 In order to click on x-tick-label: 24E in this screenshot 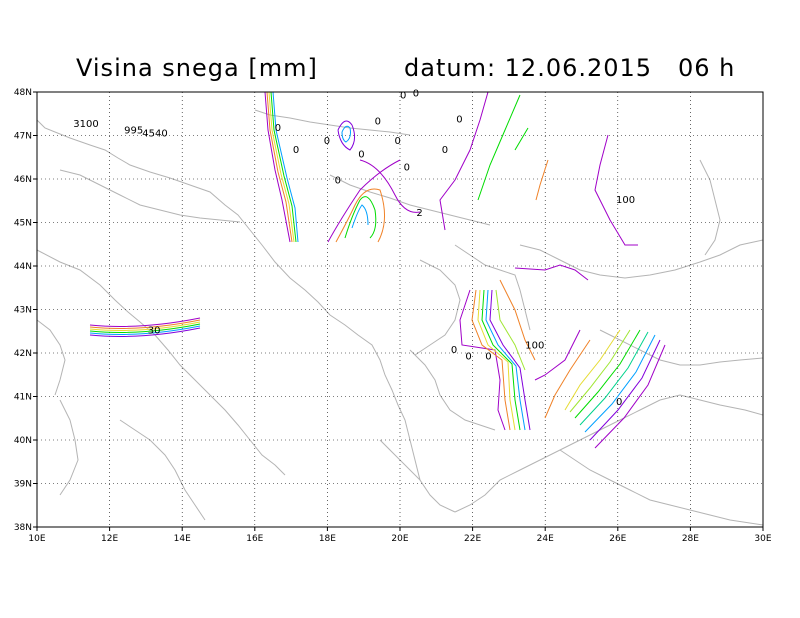, I will do `click(545, 539)`.